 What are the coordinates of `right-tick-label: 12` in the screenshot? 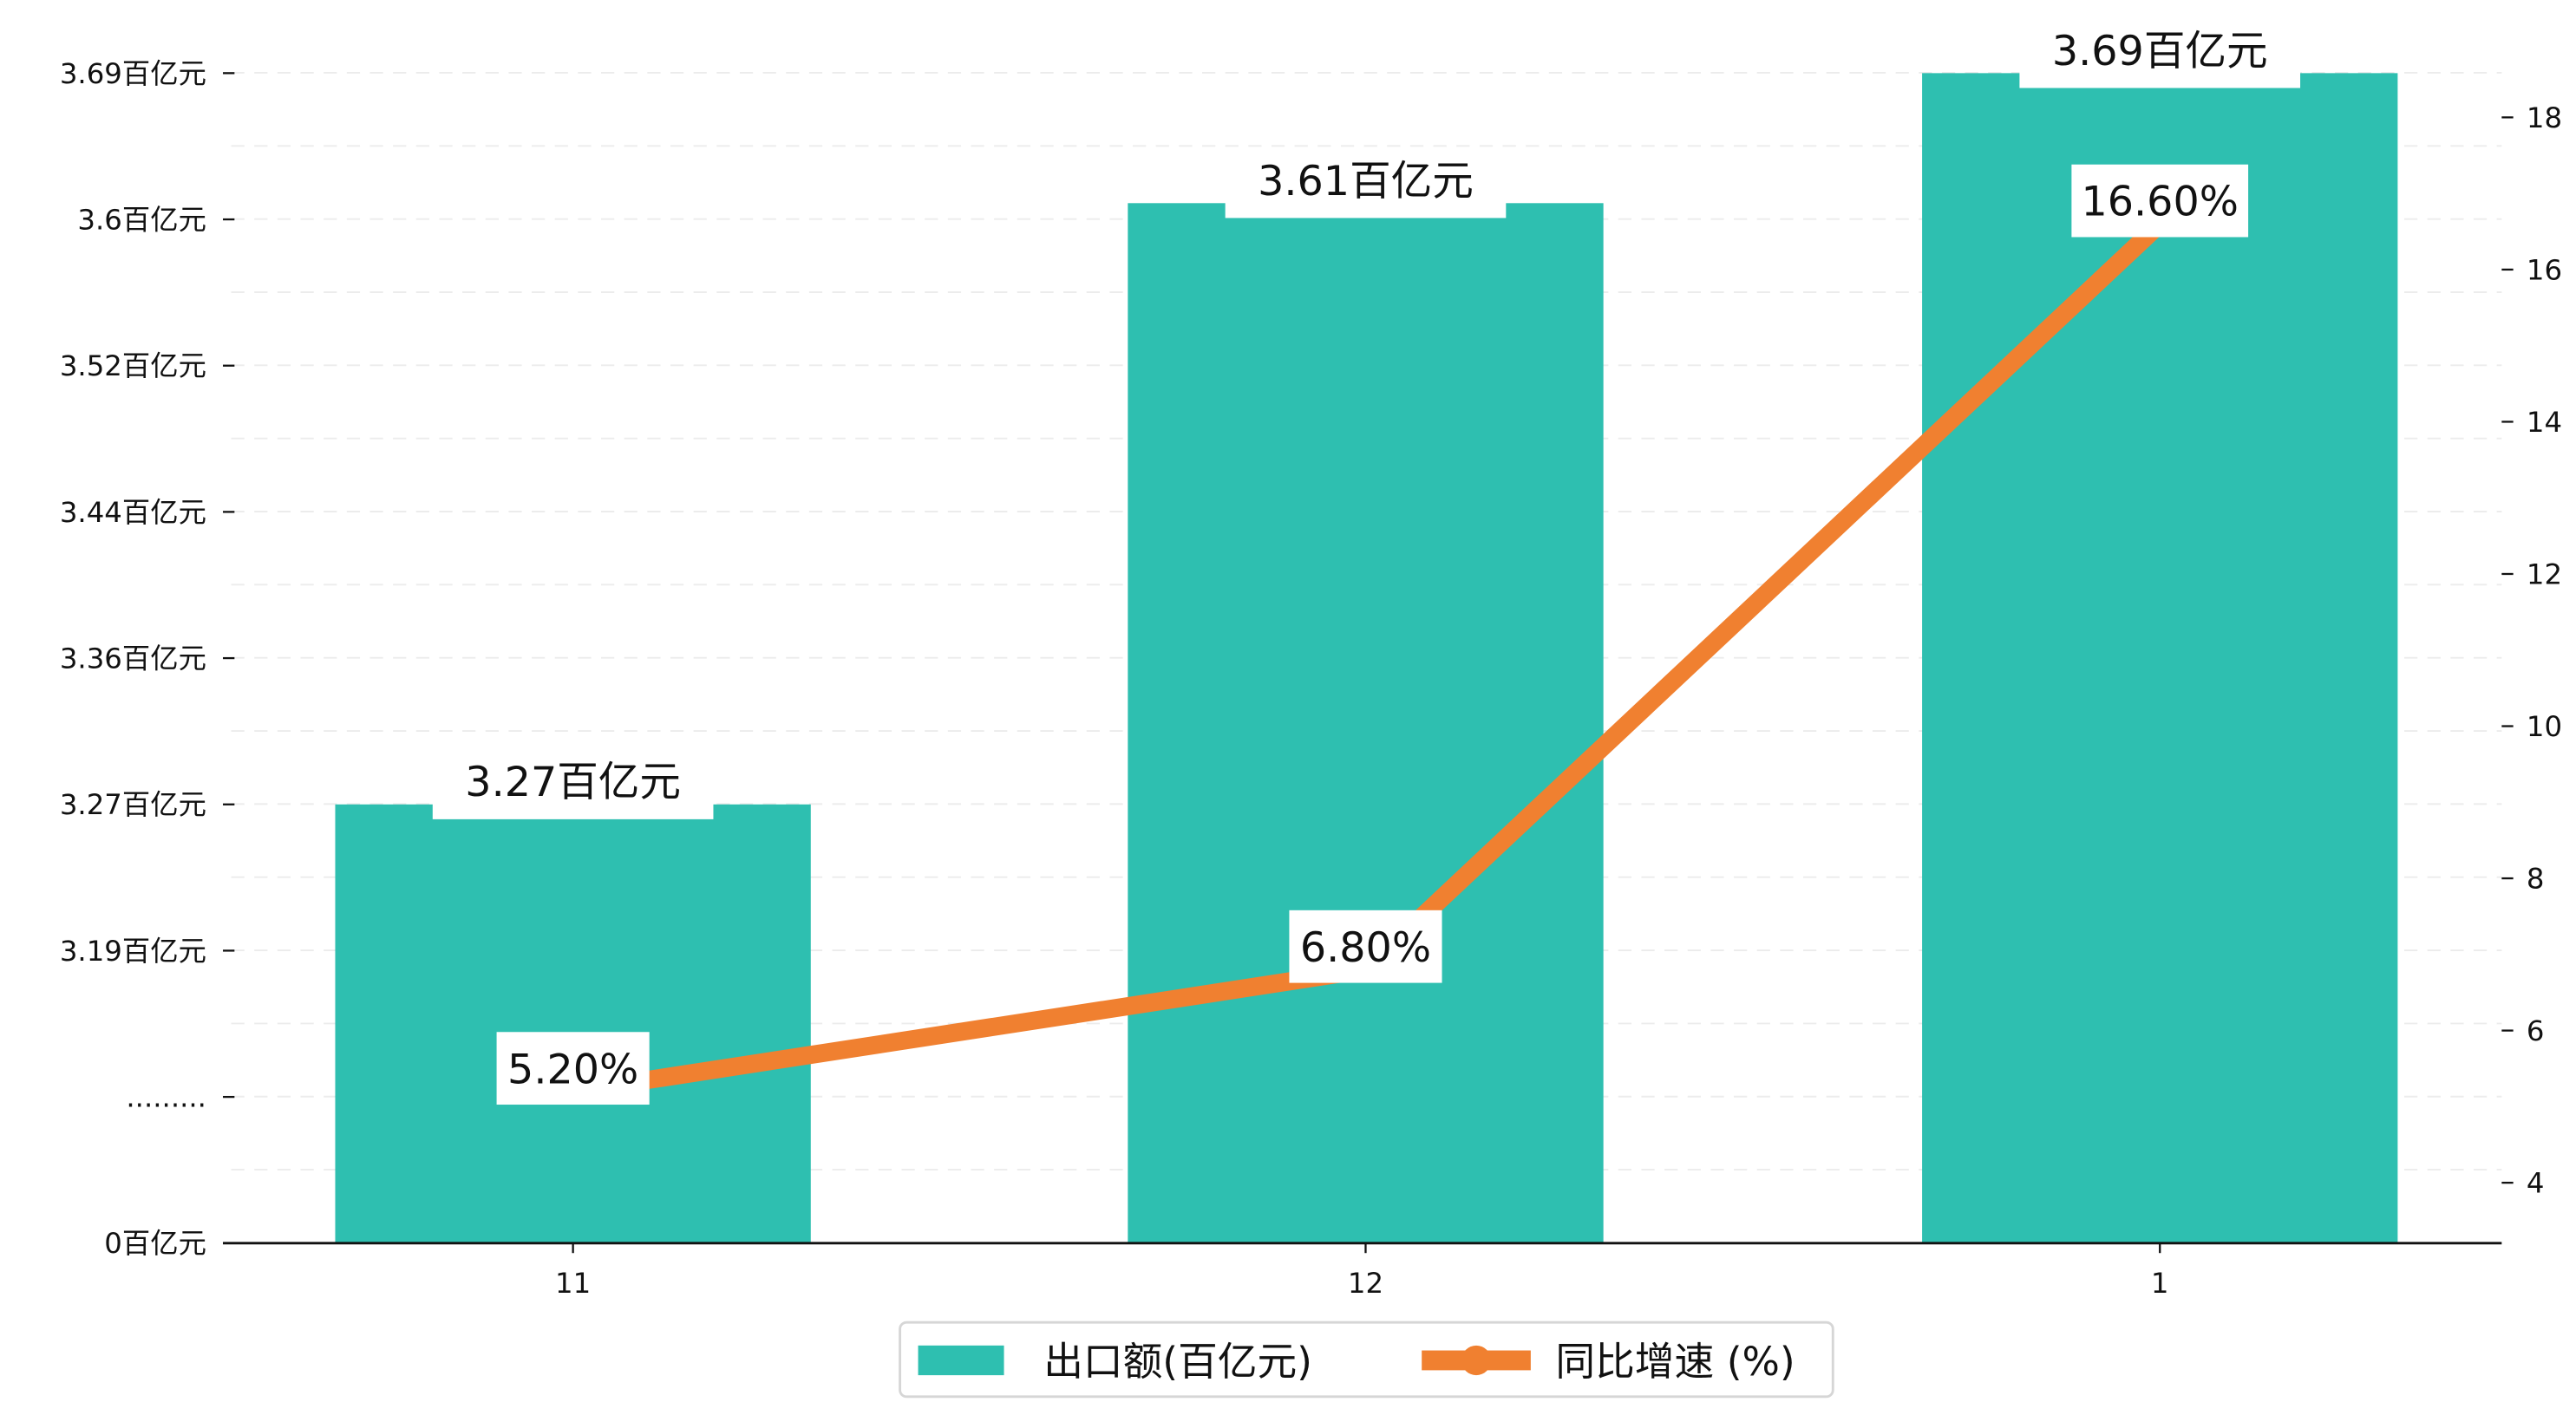 It's located at (2544, 574).